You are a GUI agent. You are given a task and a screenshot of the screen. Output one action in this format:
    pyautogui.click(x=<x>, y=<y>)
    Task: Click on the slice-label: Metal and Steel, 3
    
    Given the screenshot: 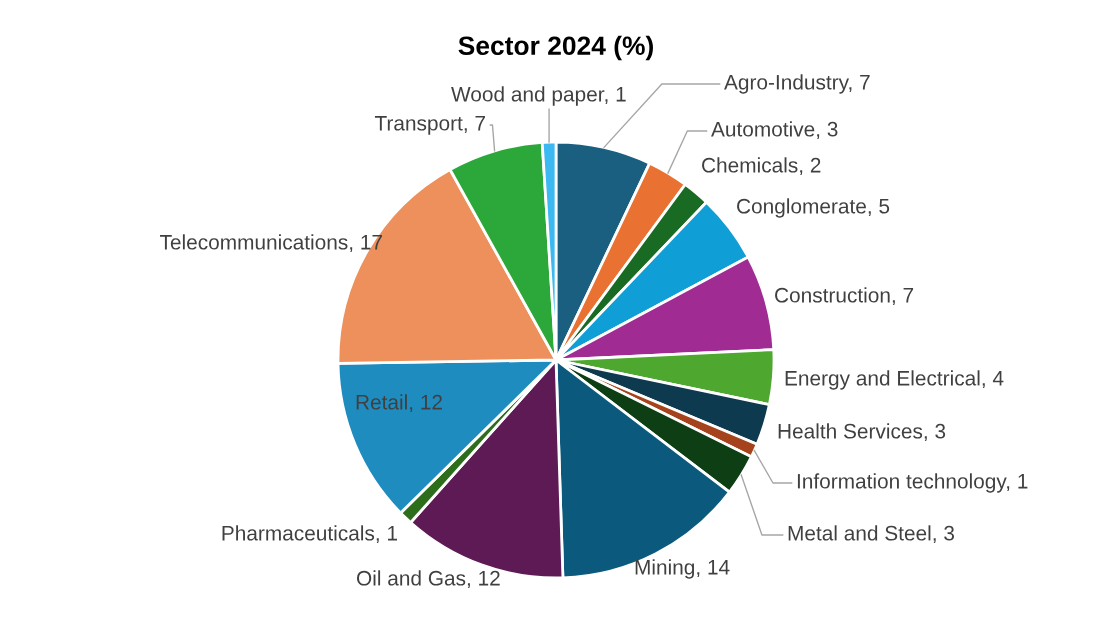 What is the action you would take?
    pyautogui.click(x=871, y=534)
    